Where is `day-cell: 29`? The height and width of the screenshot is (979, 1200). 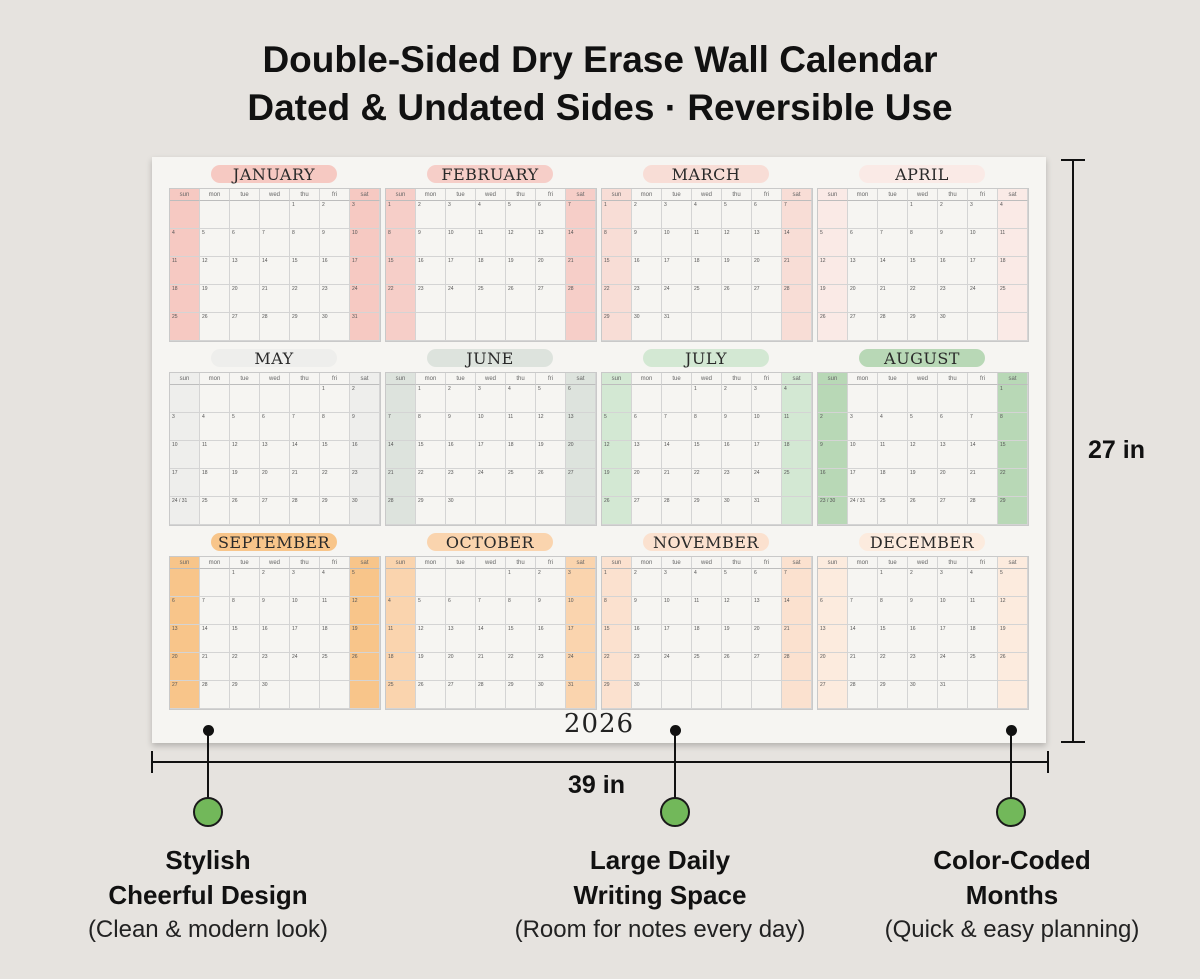 day-cell: 29 is located at coordinates (305, 327).